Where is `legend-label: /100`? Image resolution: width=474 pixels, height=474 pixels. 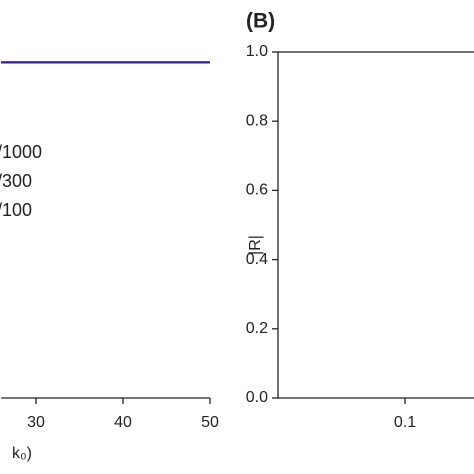
legend-label: /100 is located at coordinates (16, 210).